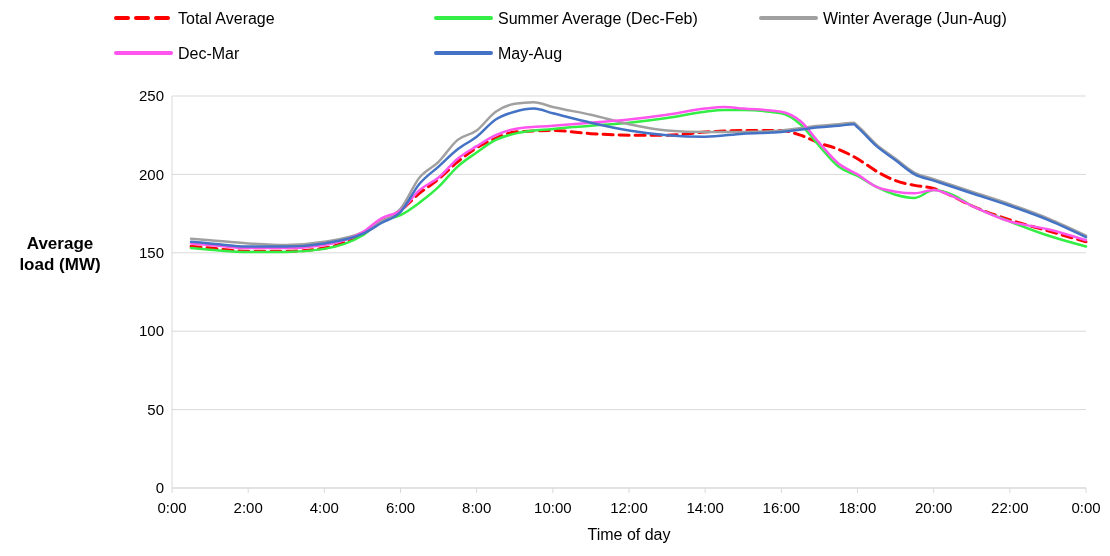 The width and height of the screenshot is (1110, 556). Describe the element at coordinates (629, 508) in the screenshot. I see `x-tick-label: 12:00` at that location.